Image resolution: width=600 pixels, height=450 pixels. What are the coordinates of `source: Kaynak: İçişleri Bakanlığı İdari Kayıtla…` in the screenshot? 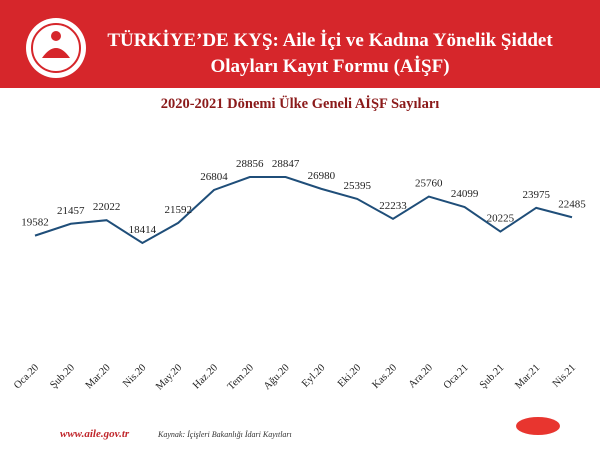 It's located at (224, 434).